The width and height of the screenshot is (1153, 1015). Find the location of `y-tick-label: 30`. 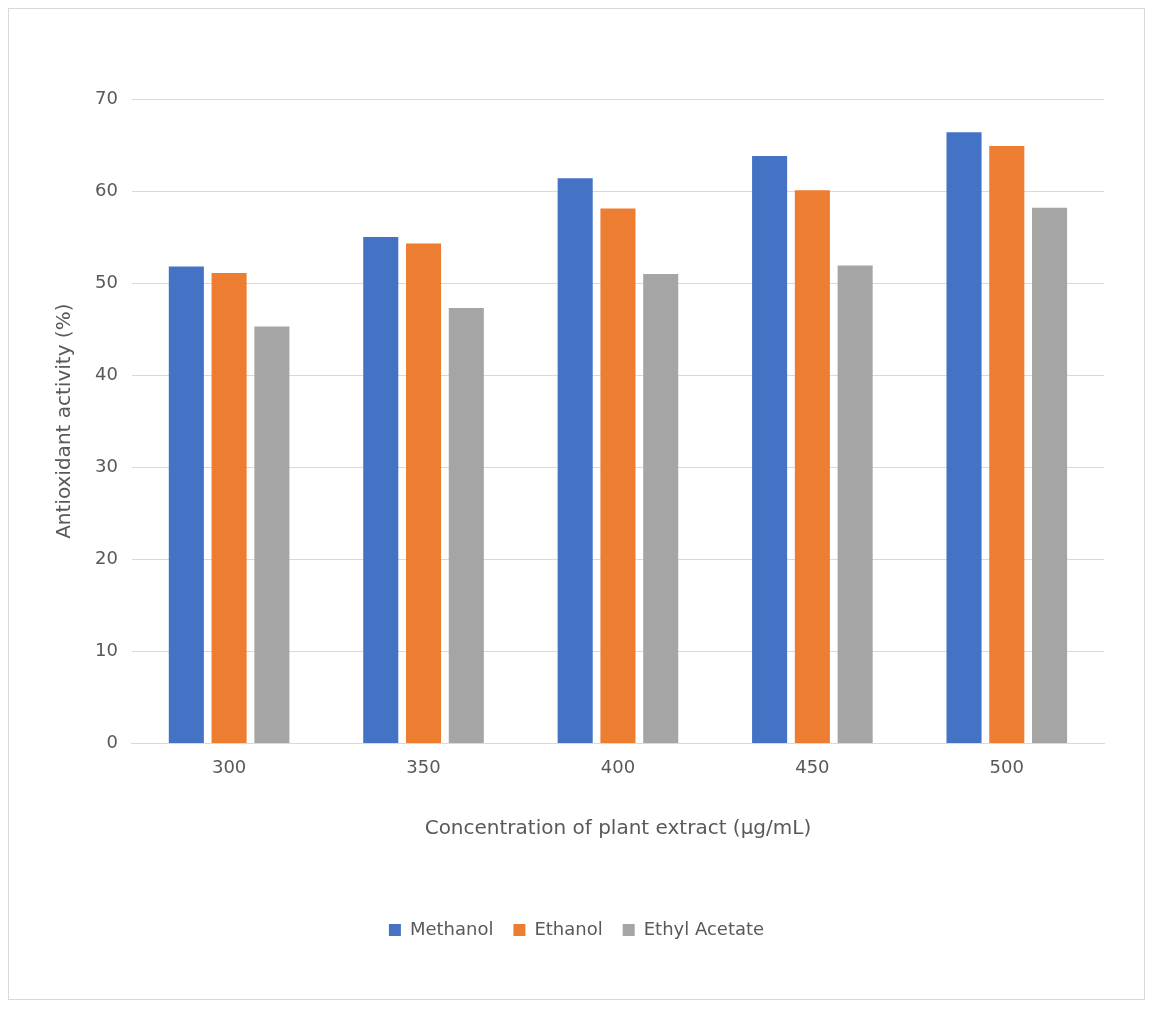

y-tick-label: 30 is located at coordinates (106, 465).